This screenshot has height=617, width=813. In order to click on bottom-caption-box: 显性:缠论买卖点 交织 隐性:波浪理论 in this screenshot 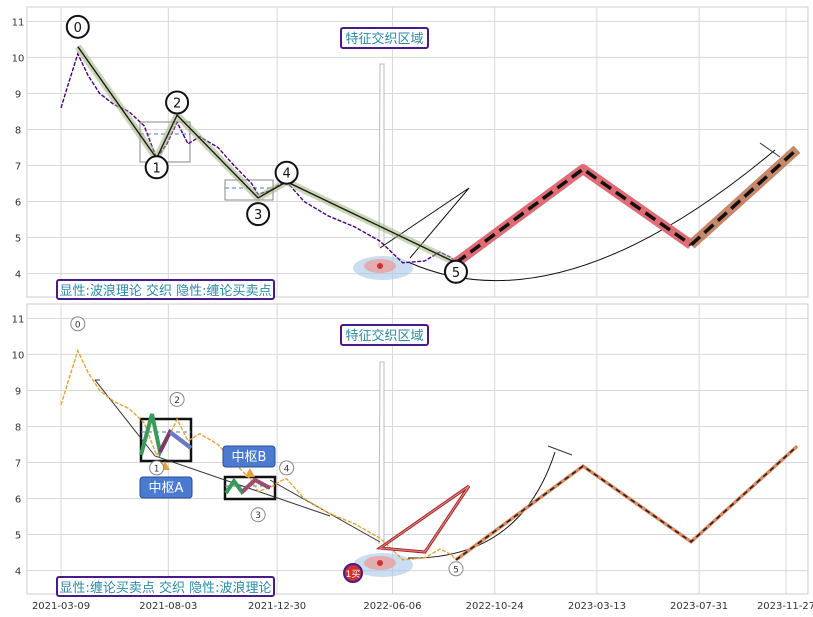, I will do `click(165, 586)`.